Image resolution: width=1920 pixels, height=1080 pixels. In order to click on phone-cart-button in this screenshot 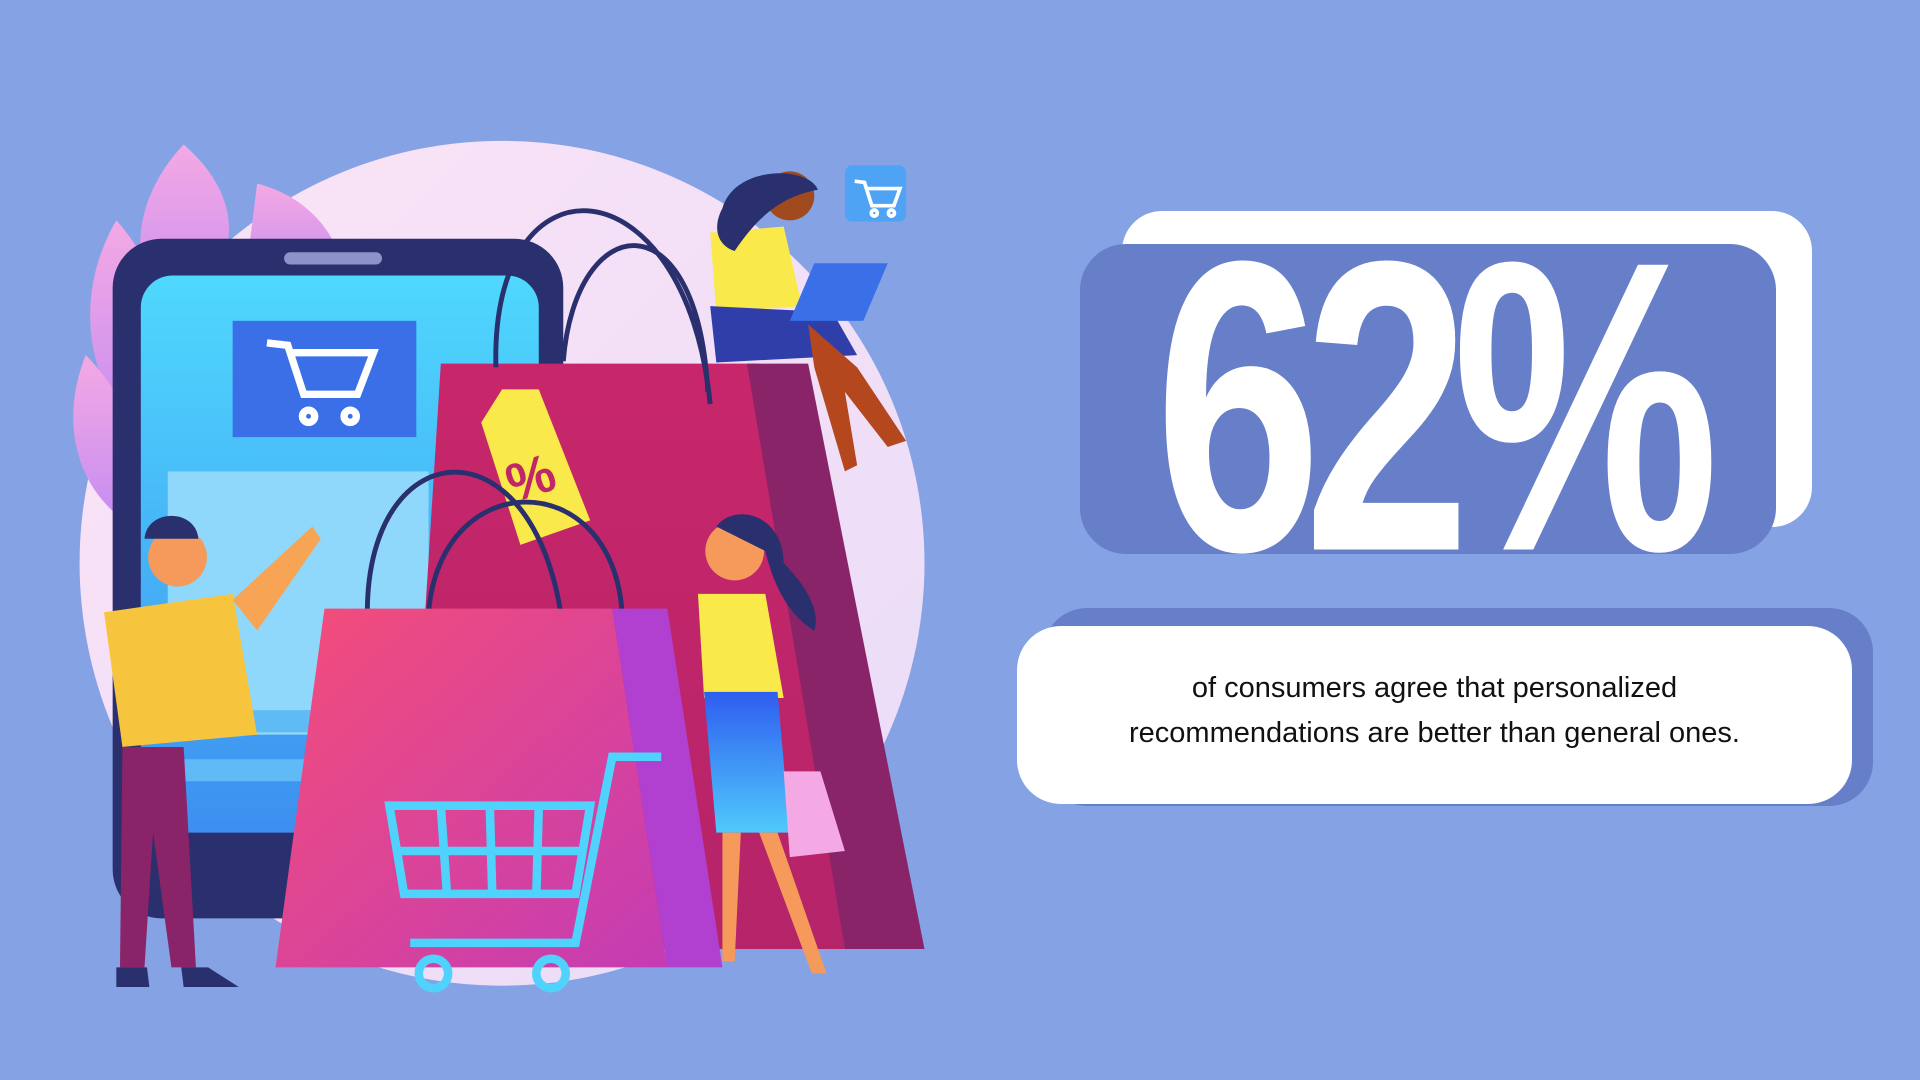, I will do `click(324, 379)`.